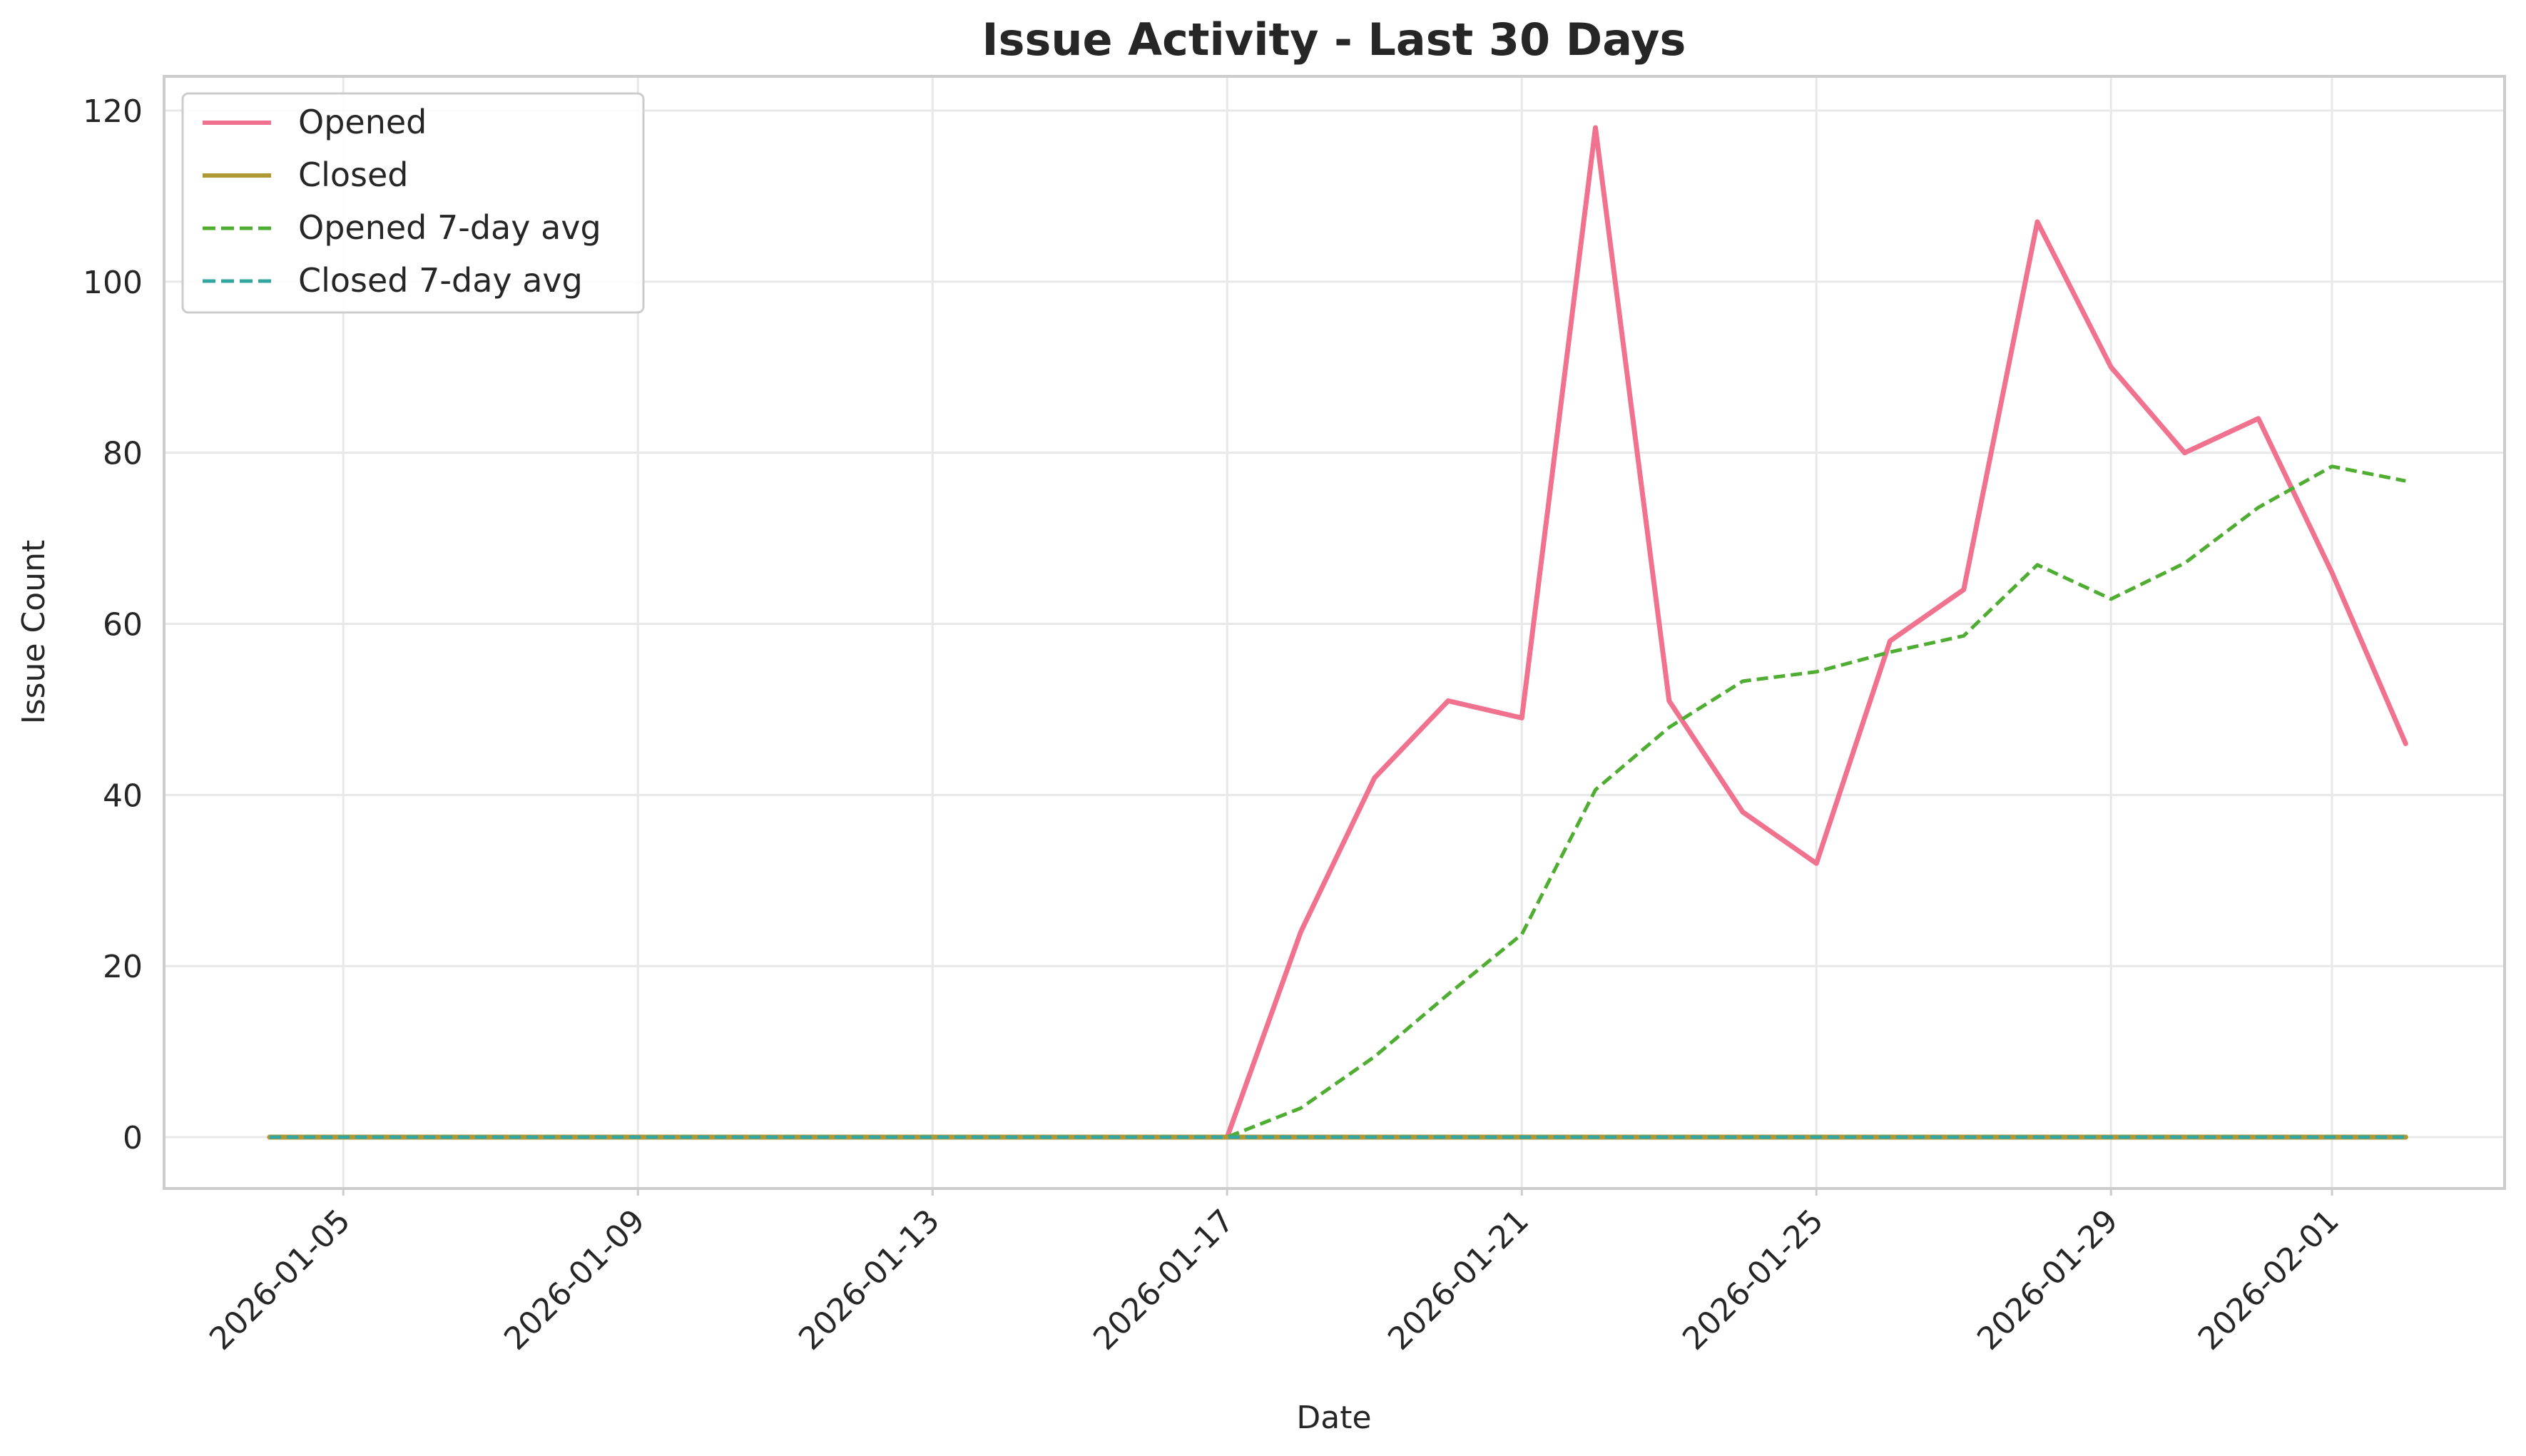 The width and height of the screenshot is (2526, 1456). What do you see at coordinates (113, 111) in the screenshot?
I see `y-tick-label: 120` at bounding box center [113, 111].